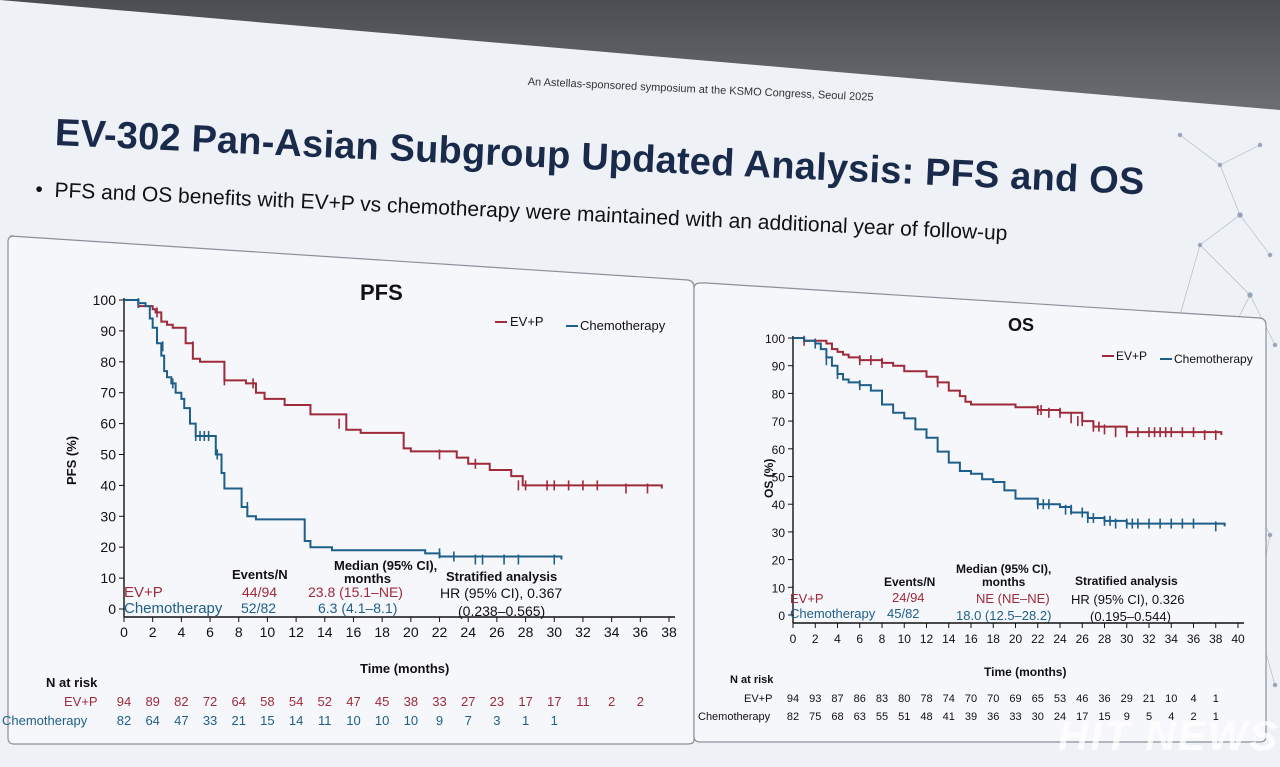  Describe the element at coordinates (173, 608) in the screenshot. I see `pfs-row-chemo-label: Chemotherapy` at that location.